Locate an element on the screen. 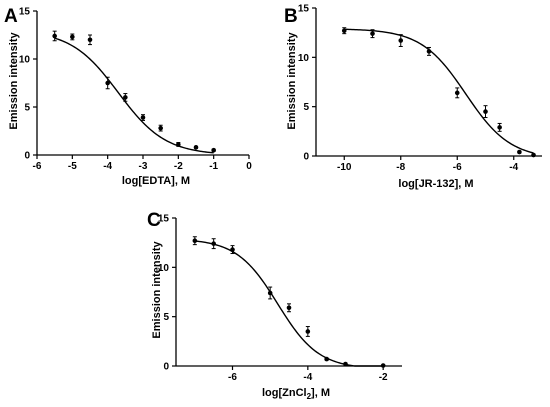  x-axis-label-subscript: 2 is located at coordinates (309, 396).